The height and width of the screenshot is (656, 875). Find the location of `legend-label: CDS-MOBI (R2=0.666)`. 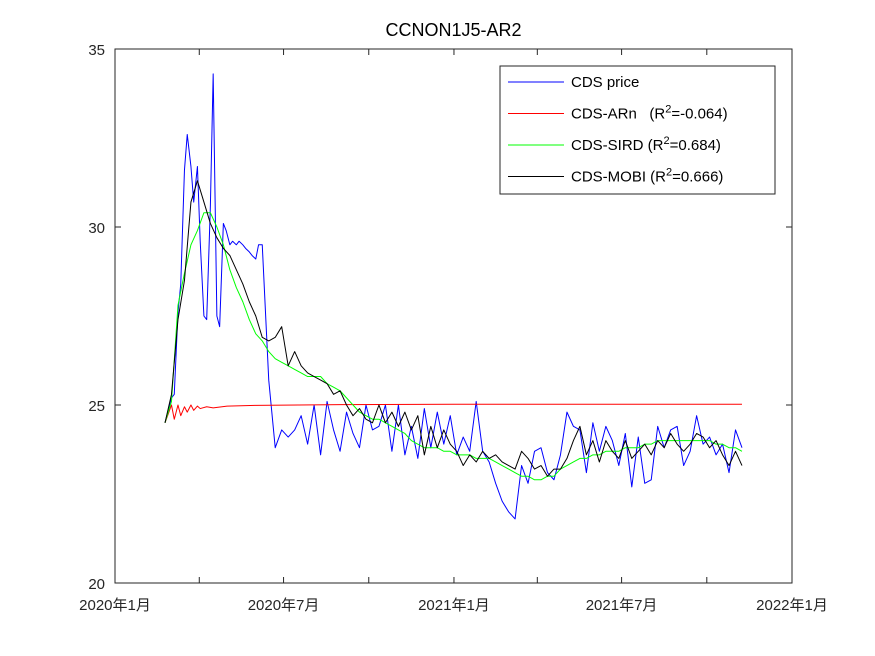

legend-label: CDS-MOBI (R2=0.666) is located at coordinates (647, 176).